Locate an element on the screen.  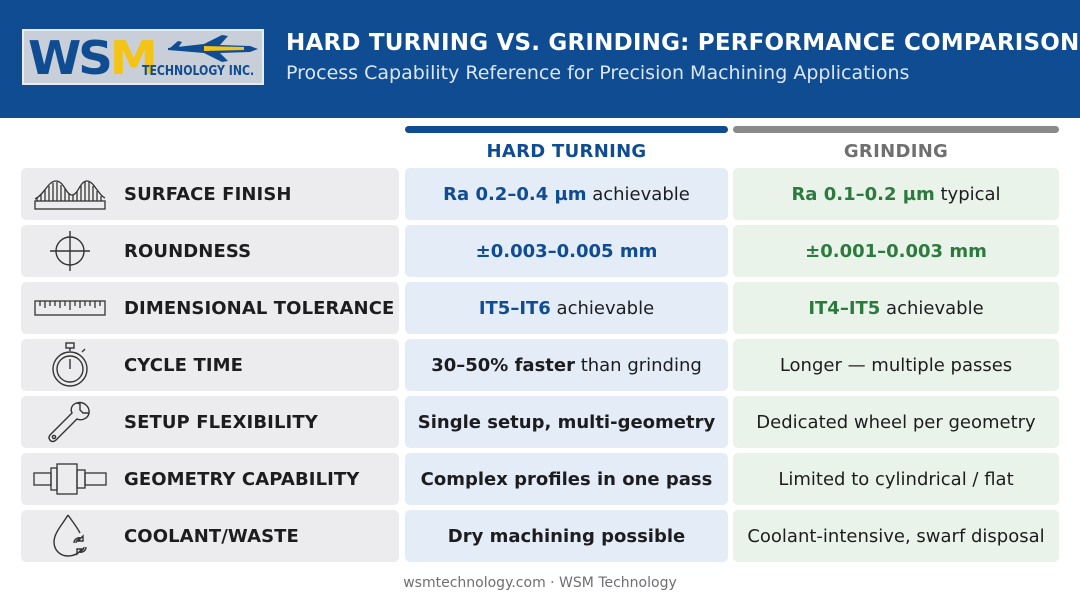
grinding-accent-bar is located at coordinates (896, 129).